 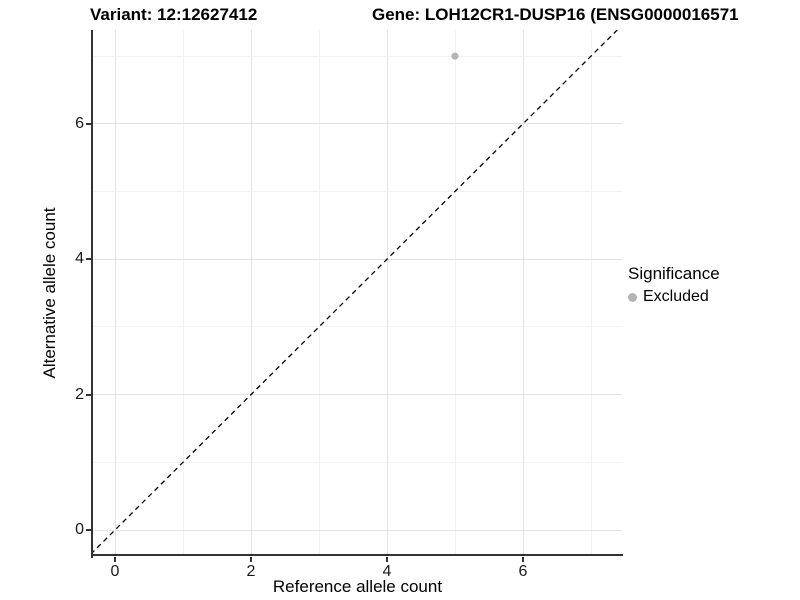 I want to click on legend-point-icon, so click(x=632, y=297).